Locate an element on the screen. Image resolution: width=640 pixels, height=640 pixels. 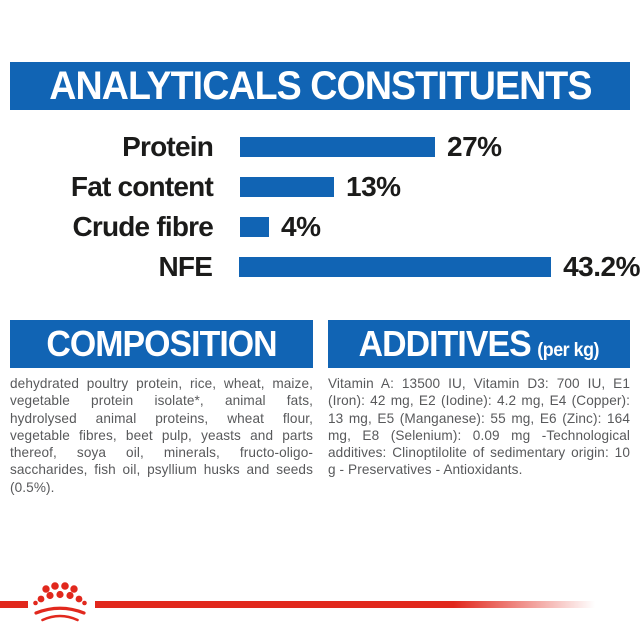
chart-bar-fat-content is located at coordinates (287, 187).